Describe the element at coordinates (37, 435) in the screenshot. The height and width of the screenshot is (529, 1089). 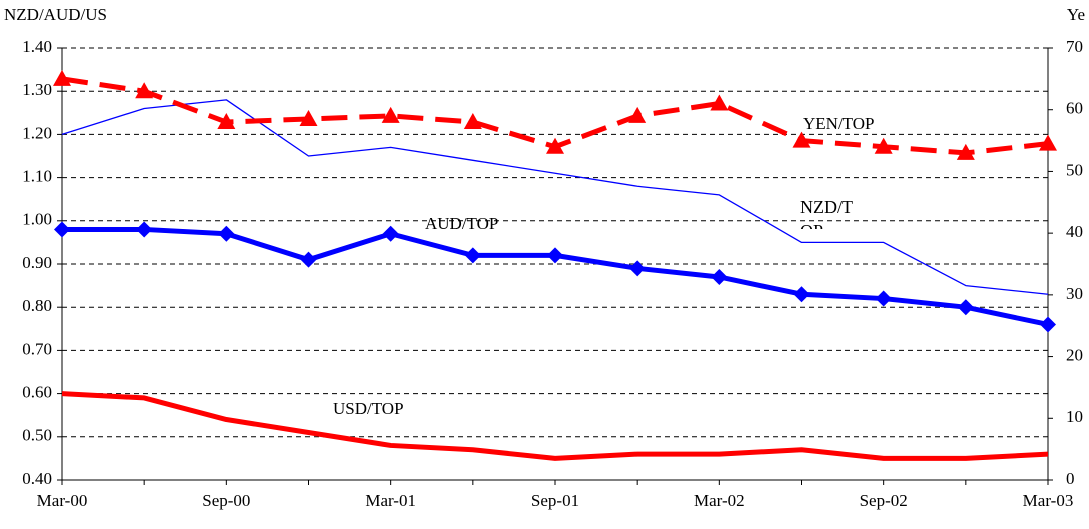
I see `y-tick-label: 0.50` at that location.